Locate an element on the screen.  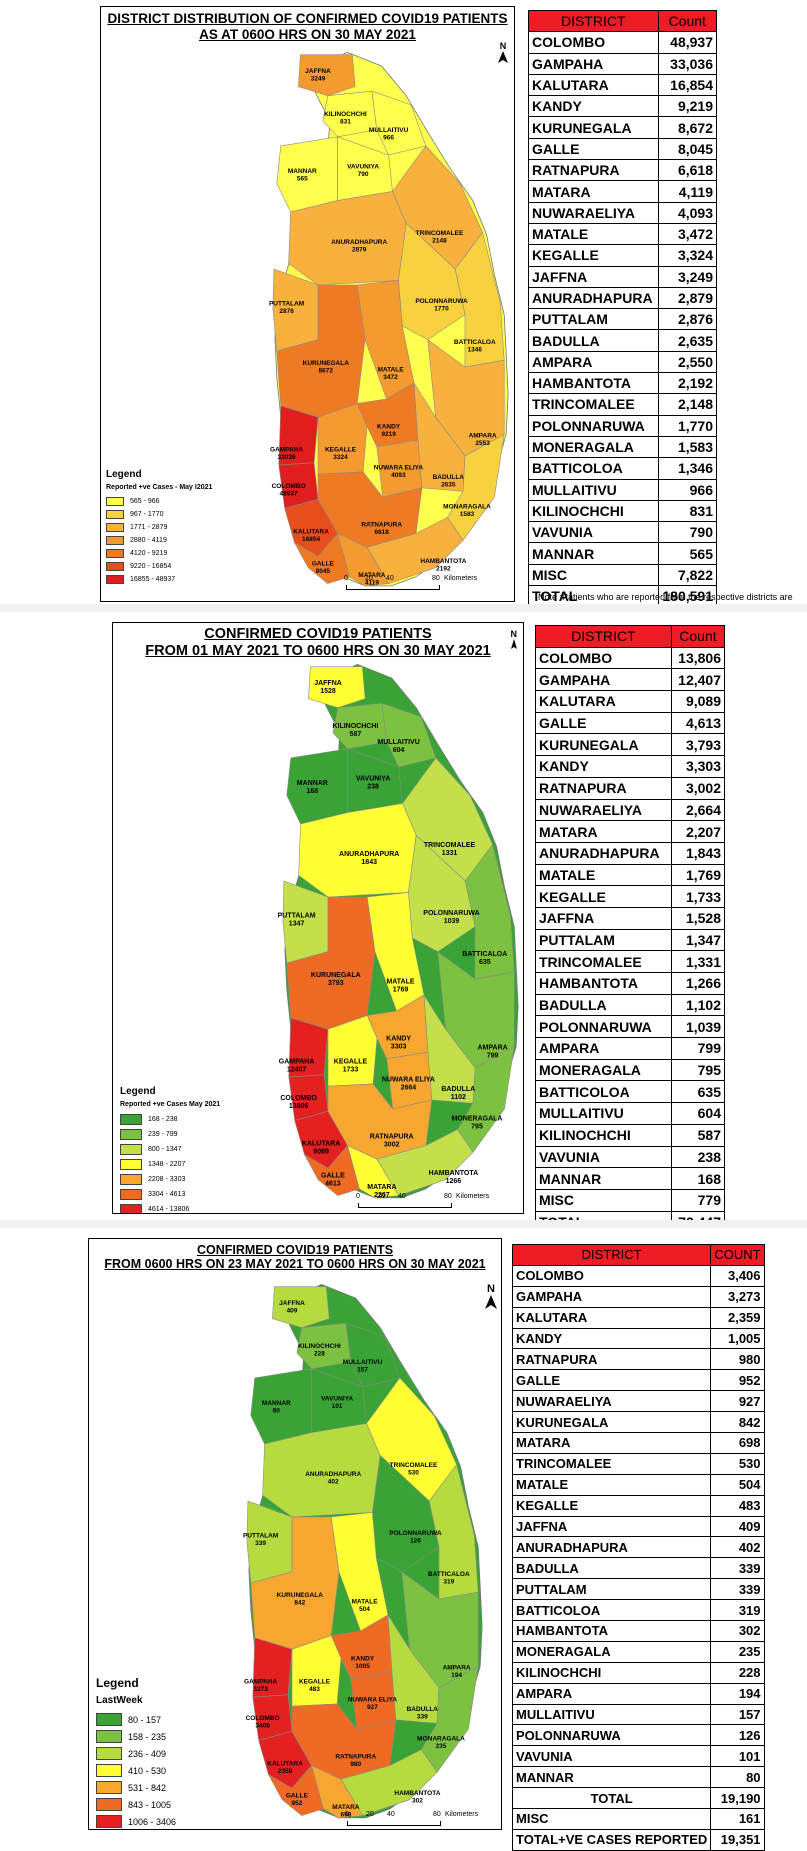
district-count: 235 is located at coordinates (737, 1651).